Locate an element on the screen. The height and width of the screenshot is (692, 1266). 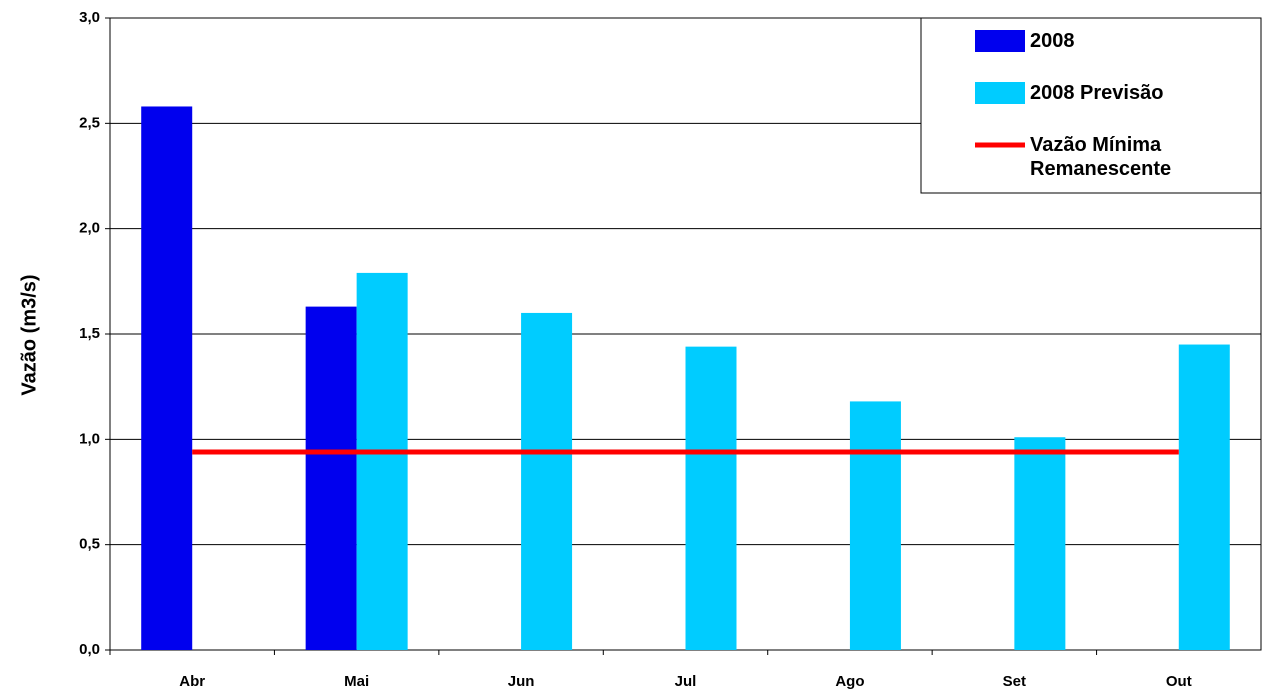
legend-label: Vazão Mínima Remanescente is located at coordinates (1101, 157).